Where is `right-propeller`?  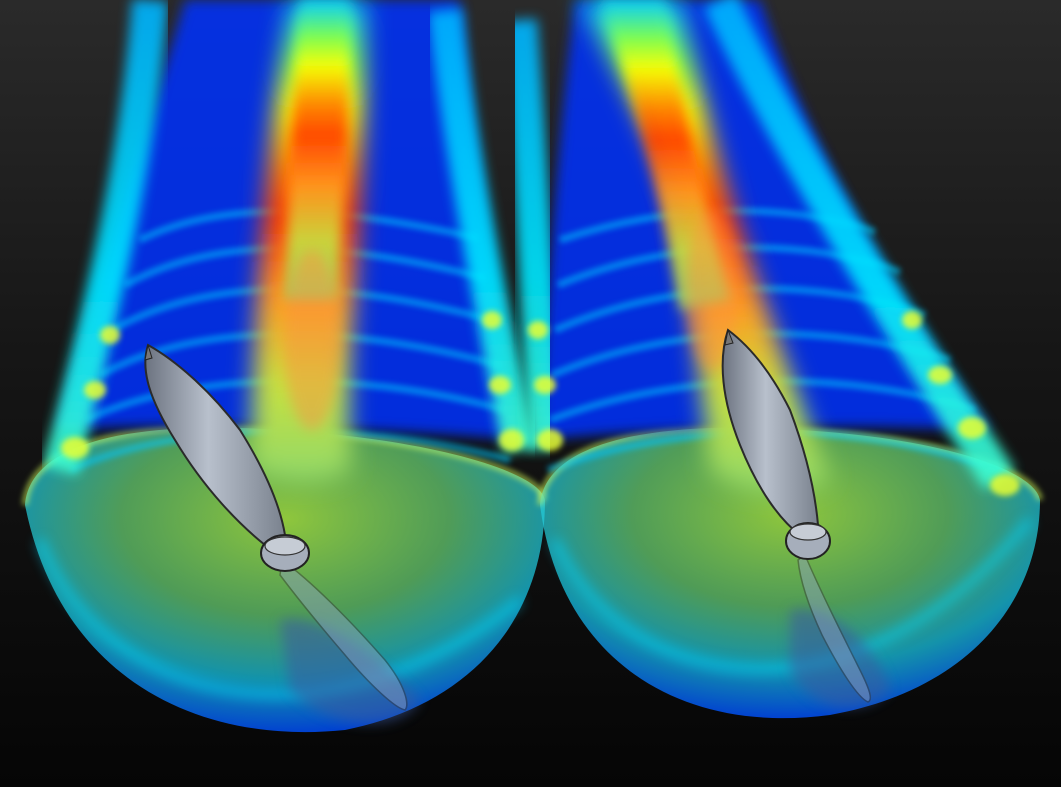
right-propeller is located at coordinates (796, 515).